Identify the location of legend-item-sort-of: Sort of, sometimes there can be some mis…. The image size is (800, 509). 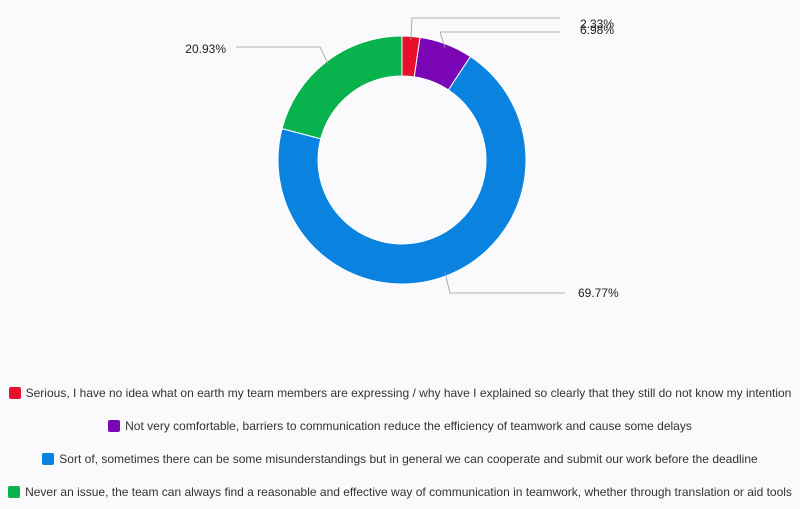
(400, 458).